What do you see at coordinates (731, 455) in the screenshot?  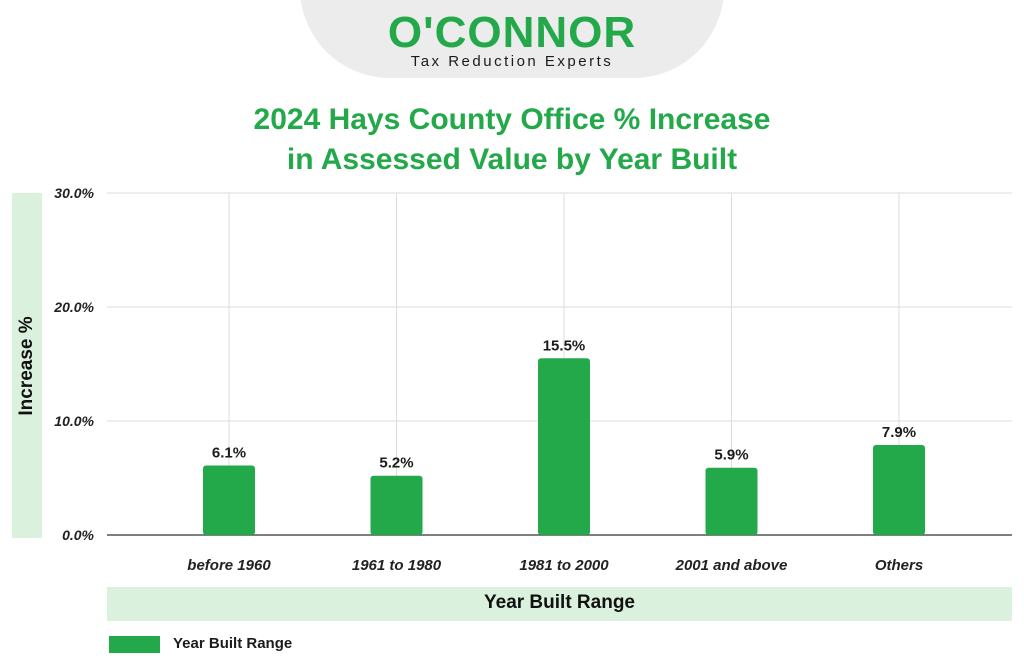 I see `data-label: 5.9%` at bounding box center [731, 455].